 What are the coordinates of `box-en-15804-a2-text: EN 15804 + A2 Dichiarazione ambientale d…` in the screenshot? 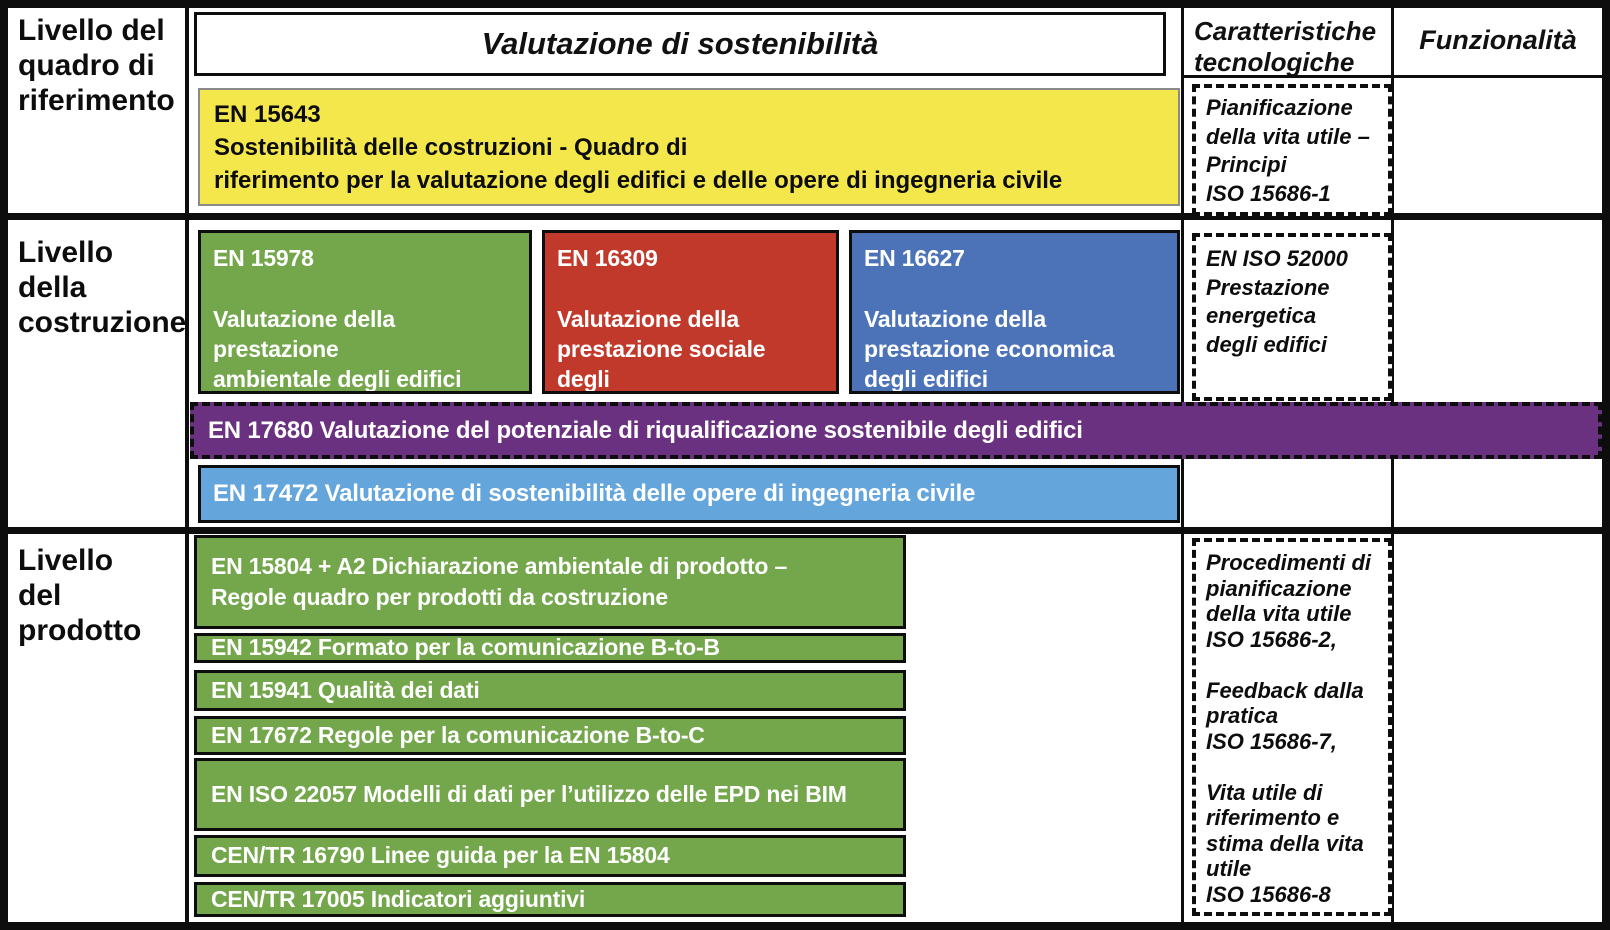 It's located at (499, 581).